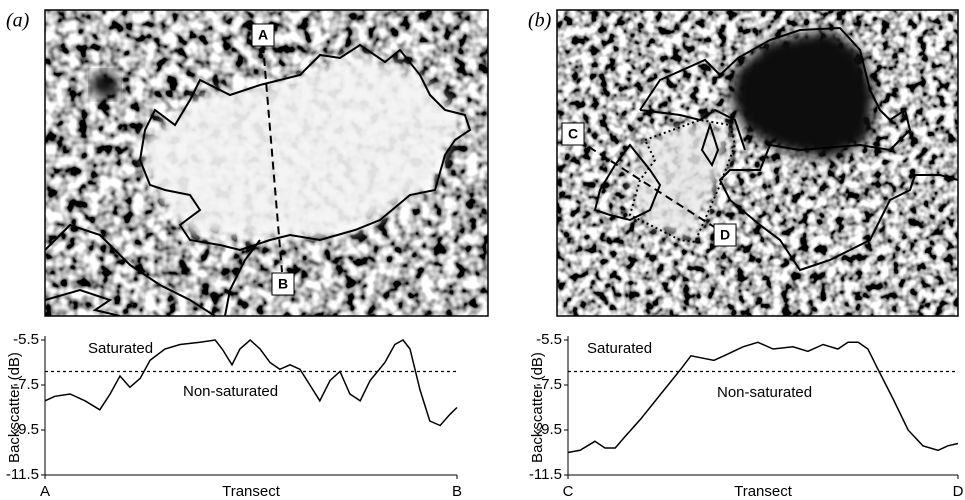 The width and height of the screenshot is (965, 500). I want to click on image-marker: A, so click(263, 35).